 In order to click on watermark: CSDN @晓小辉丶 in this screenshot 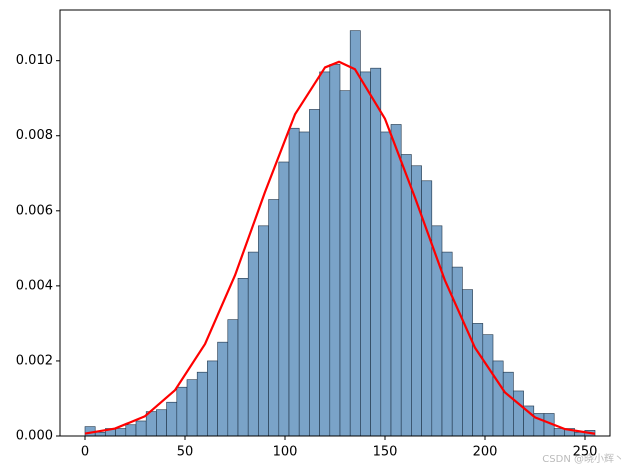, I will do `click(583, 459)`.